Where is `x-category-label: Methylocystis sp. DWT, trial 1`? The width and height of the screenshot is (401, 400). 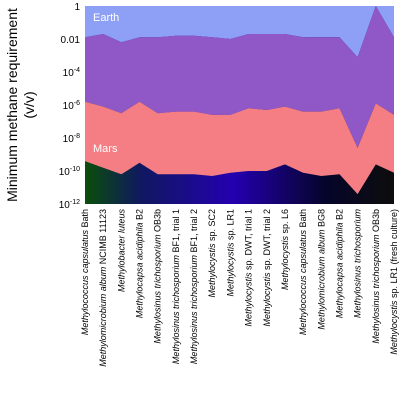
x-category-label: Methylocystis sp. DWT, trial 1 is located at coordinates (249, 268).